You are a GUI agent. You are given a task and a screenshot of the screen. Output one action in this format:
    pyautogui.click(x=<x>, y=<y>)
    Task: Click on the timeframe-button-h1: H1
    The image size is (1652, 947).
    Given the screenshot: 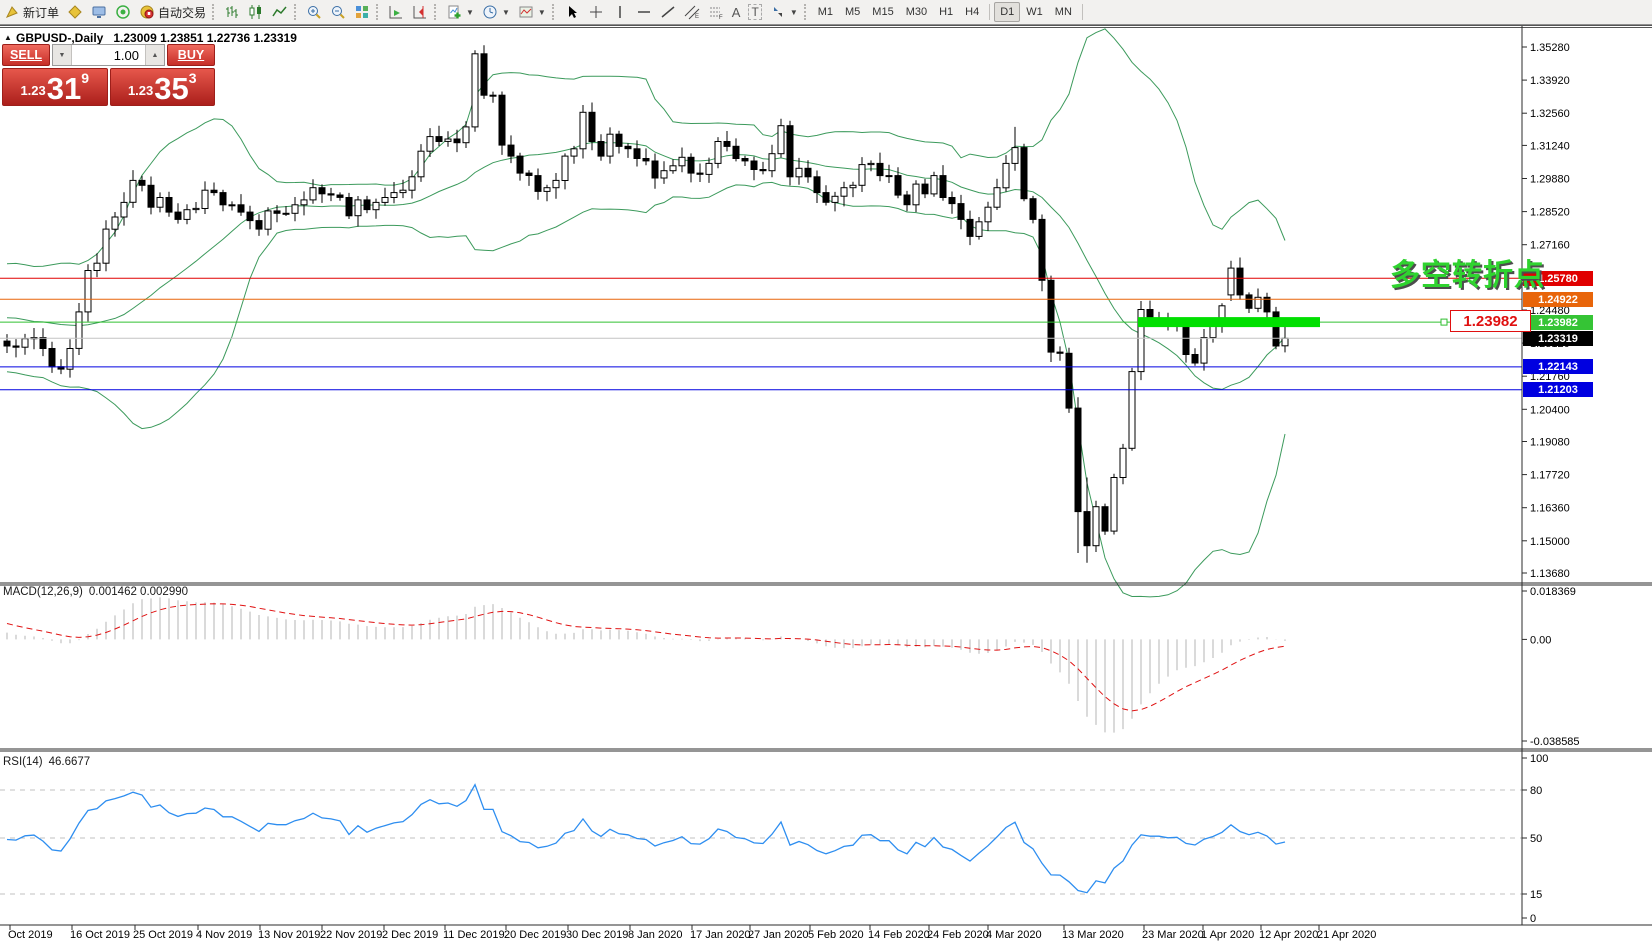 What is the action you would take?
    pyautogui.click(x=946, y=12)
    